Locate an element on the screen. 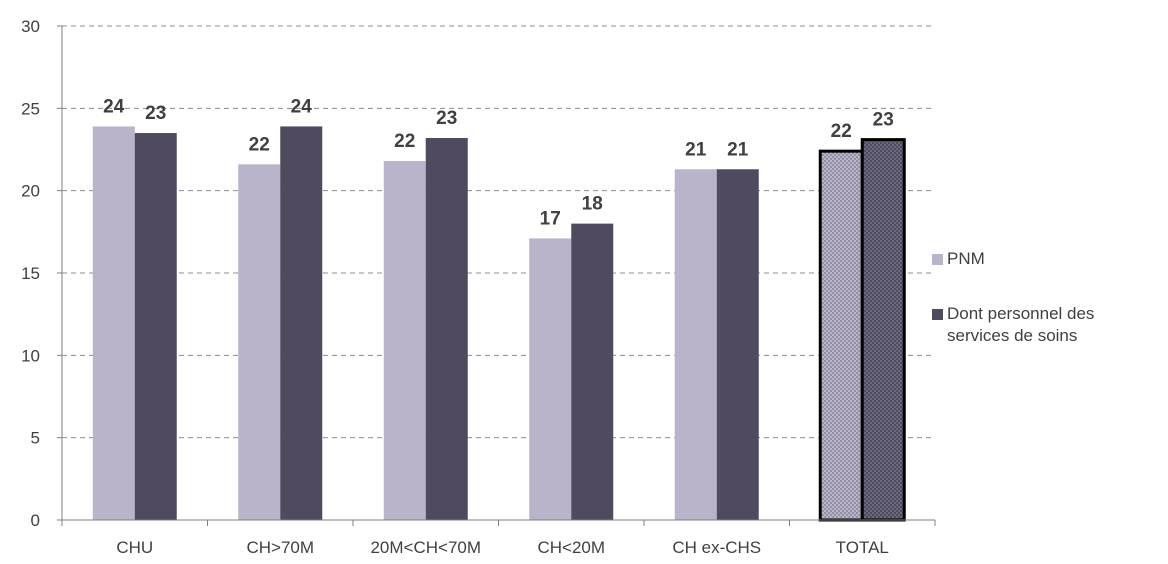 This screenshot has width=1168, height=564. legend-item-soins: Dont personnel des services de soins is located at coordinates (1050, 325).